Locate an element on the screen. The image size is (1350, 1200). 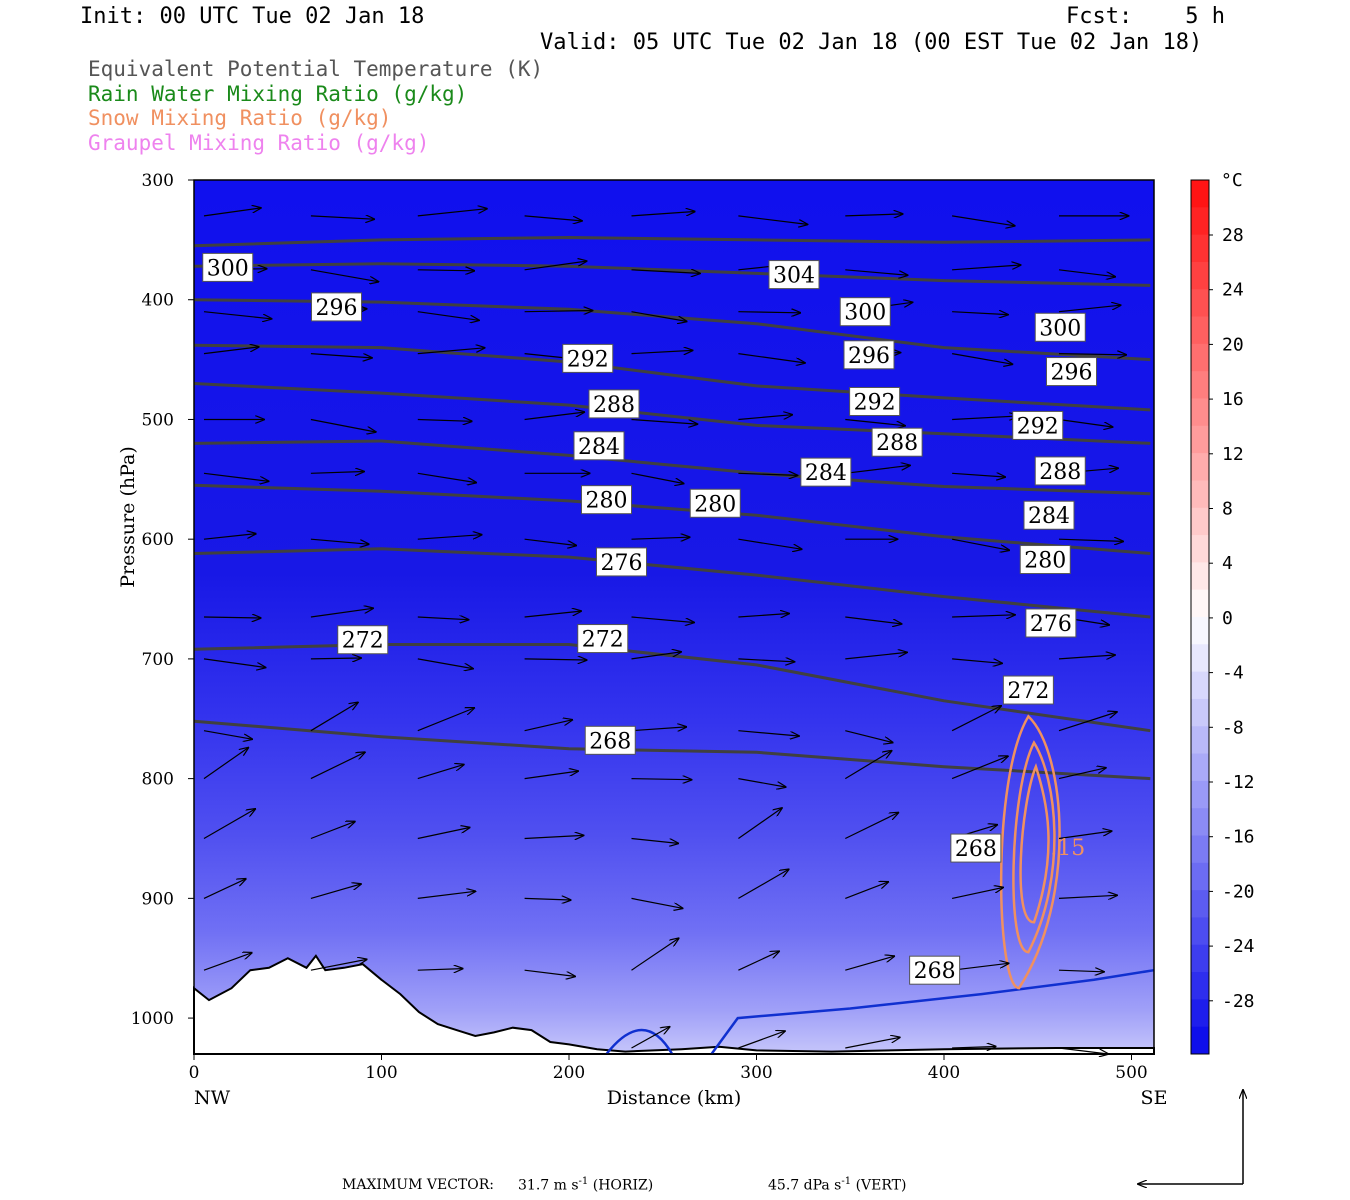
contour-label: 300 is located at coordinates (865, 313).